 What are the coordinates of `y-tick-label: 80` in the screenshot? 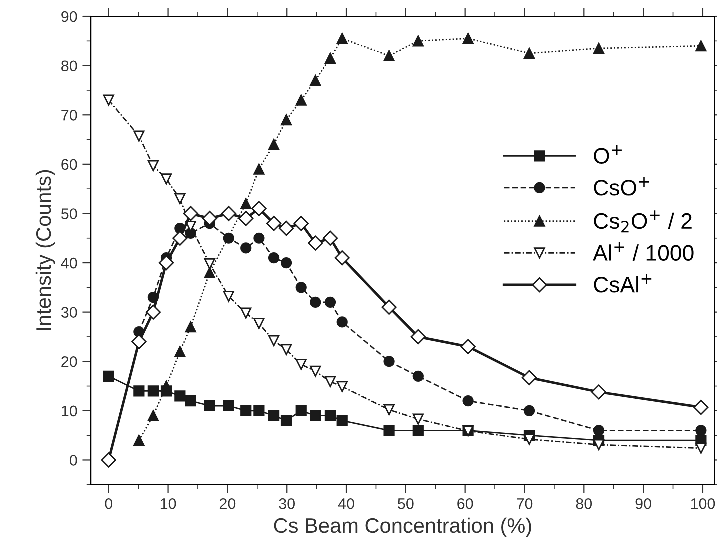 It's located at (70, 66).